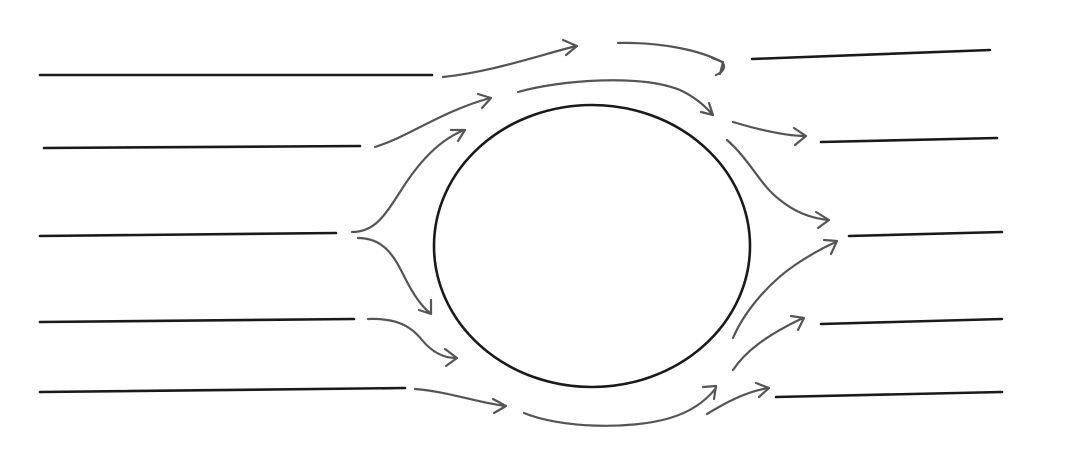 This screenshot has height=472, width=1070. Describe the element at coordinates (889, 394) in the screenshot. I see `streamline-5-outflow` at that location.